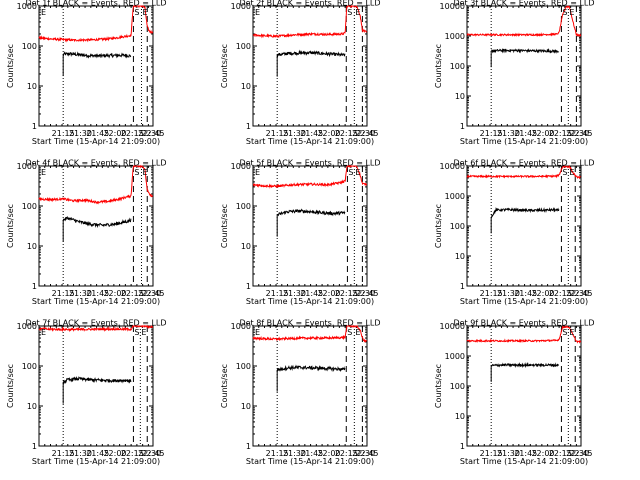 The width and height of the screenshot is (640, 480). What do you see at coordinates (523, 163) in the screenshot?
I see `chart-title: Det 6f BLACK = Events, RED = LLD` at bounding box center [523, 163].